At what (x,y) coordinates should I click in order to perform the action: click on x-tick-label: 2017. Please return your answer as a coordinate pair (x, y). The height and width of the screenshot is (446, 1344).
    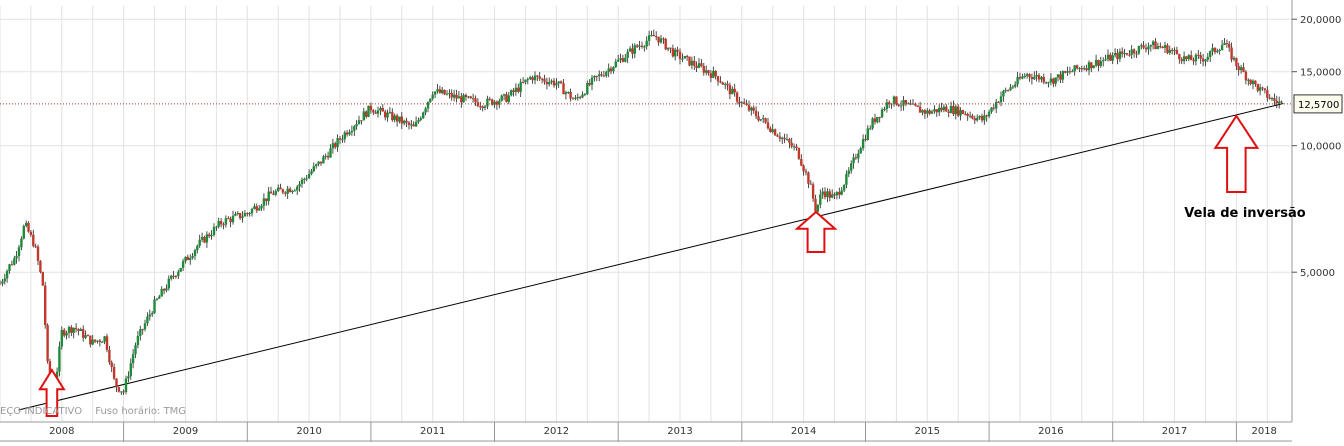
    Looking at the image, I should click on (1174, 431).